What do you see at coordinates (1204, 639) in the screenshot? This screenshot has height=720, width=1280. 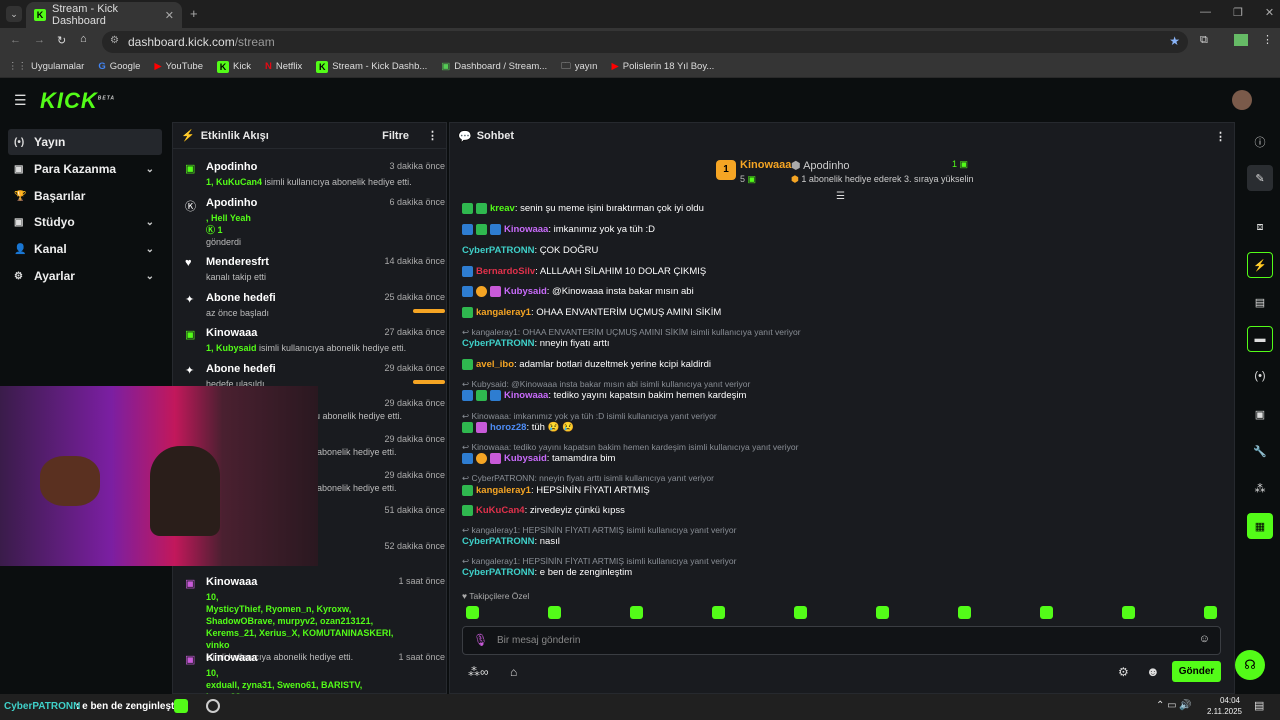 I see `emoji-picker-icon: ☺` at bounding box center [1204, 639].